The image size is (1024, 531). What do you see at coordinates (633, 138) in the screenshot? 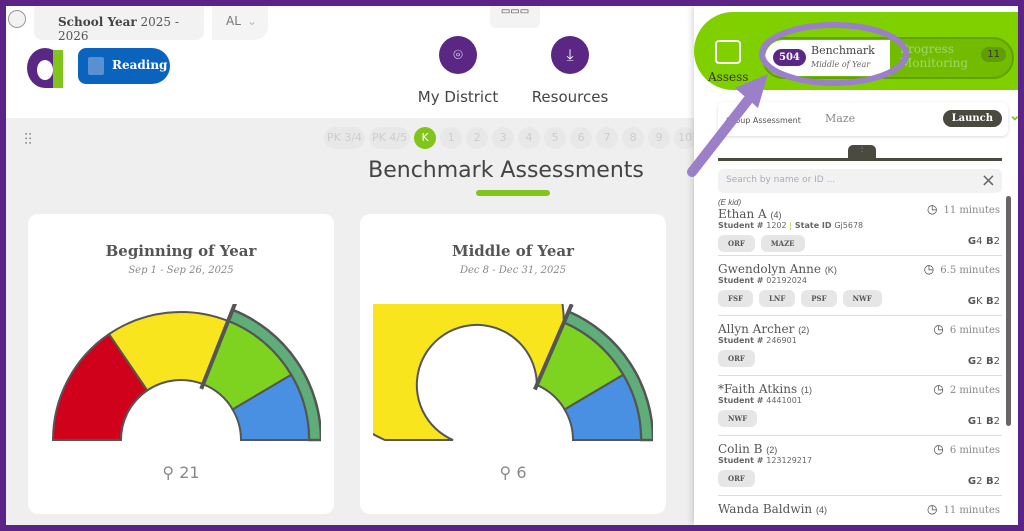
I see `grade-chip: 8` at bounding box center [633, 138].